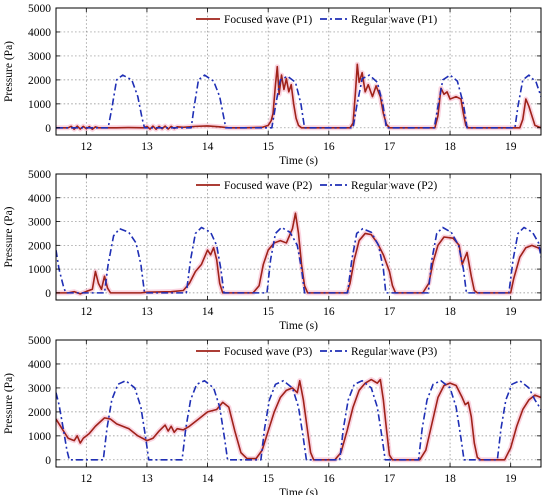 This screenshot has height=500, width=550. What do you see at coordinates (316, 352) in the screenshot?
I see `legend: Focused wave (P3) Regular wave (P3)` at bounding box center [316, 352].